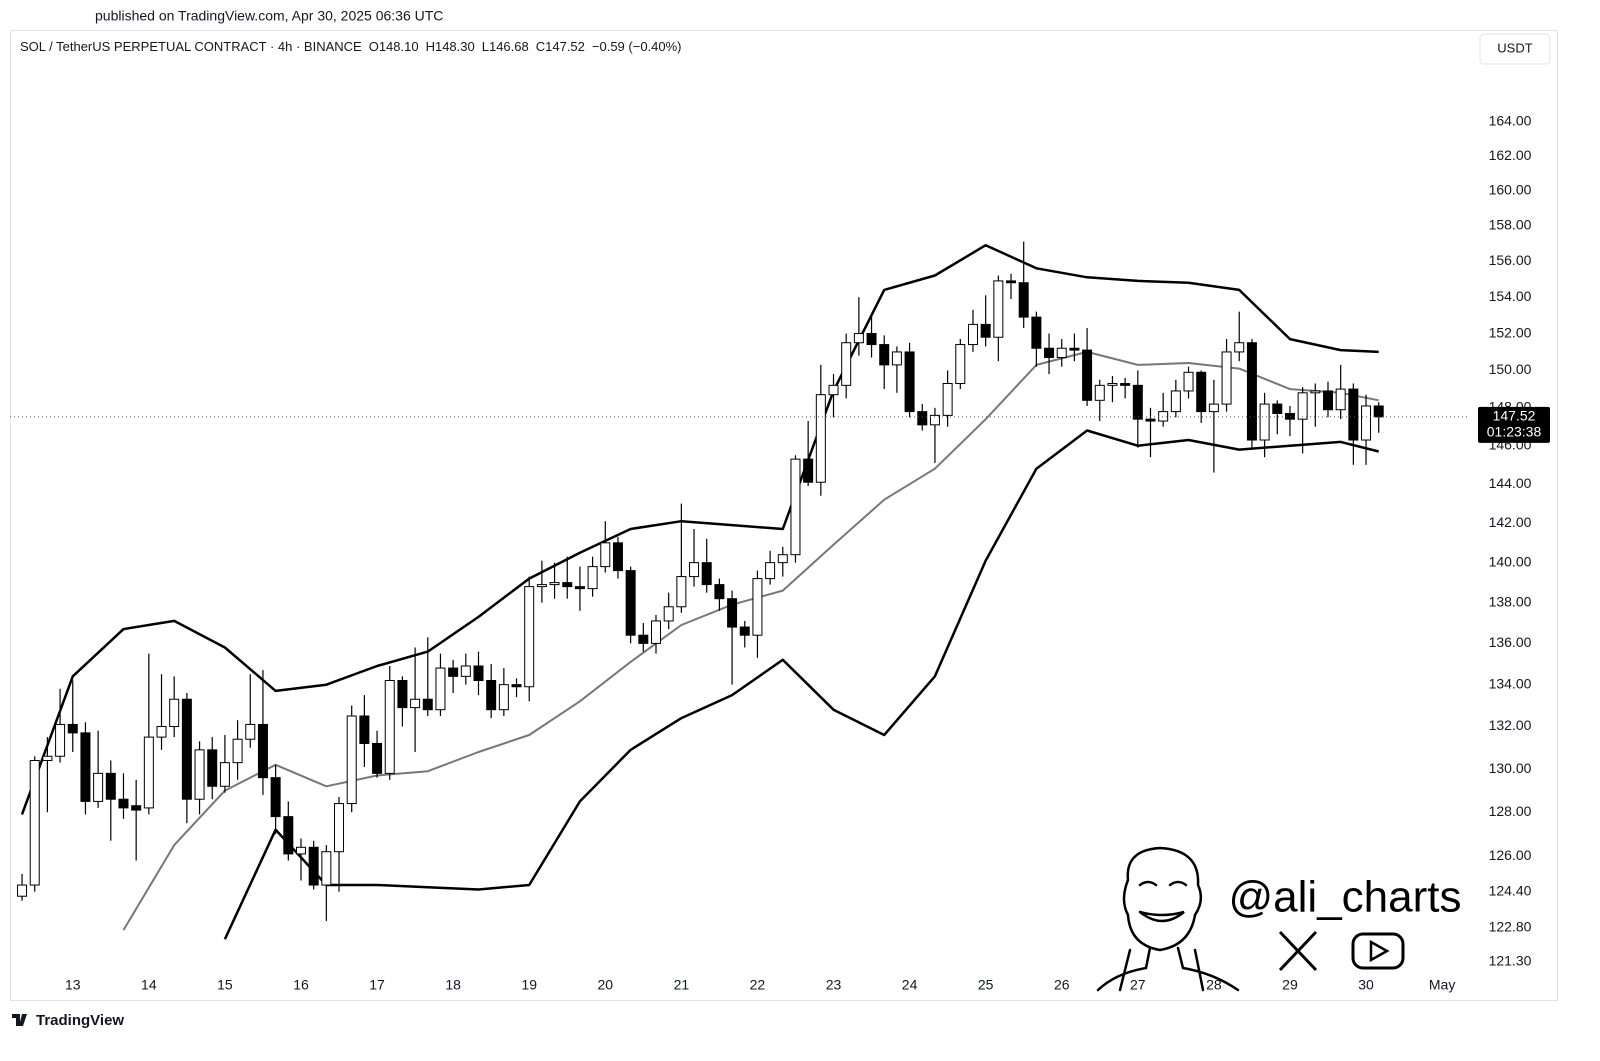 This screenshot has width=1600, height=1061. What do you see at coordinates (1510, 224) in the screenshot?
I see `y-tick-label: 158.00` at bounding box center [1510, 224].